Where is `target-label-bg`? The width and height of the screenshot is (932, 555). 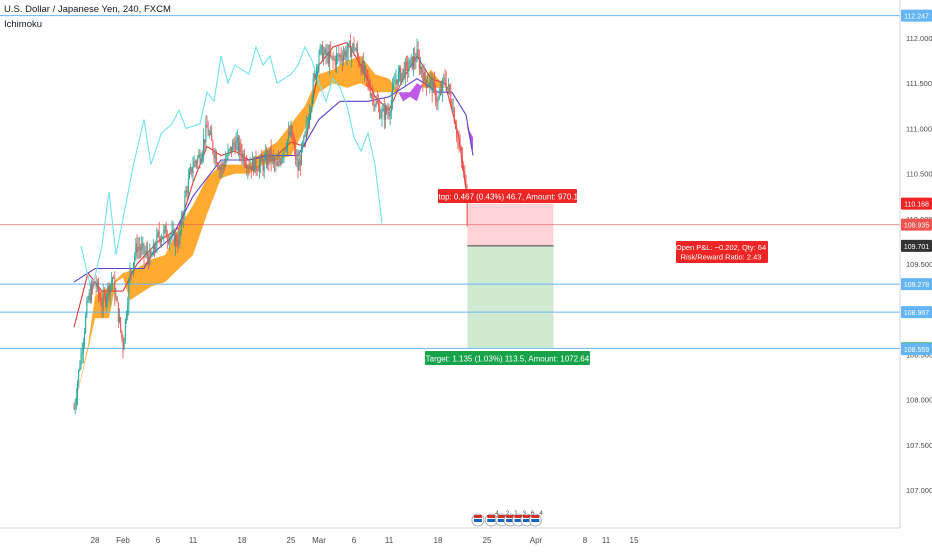
target-label-bg is located at coordinates (507, 358).